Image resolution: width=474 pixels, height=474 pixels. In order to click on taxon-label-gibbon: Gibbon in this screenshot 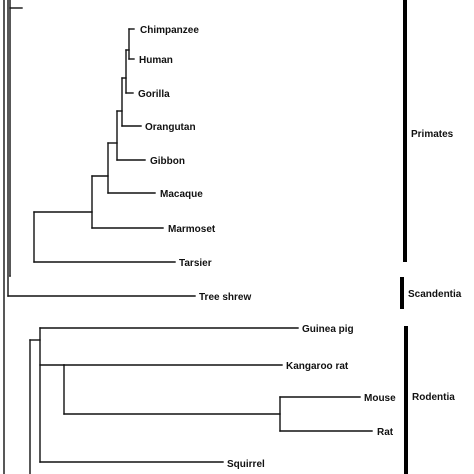, I will do `click(167, 161)`.